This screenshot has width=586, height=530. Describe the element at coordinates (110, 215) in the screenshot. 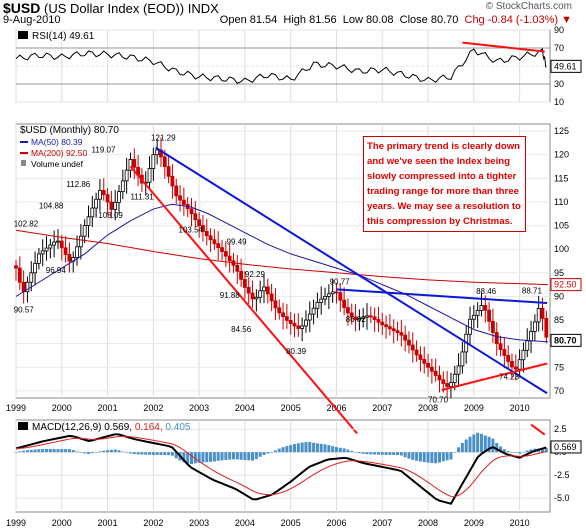

I see `price-annotation-label: 108.09` at that location.